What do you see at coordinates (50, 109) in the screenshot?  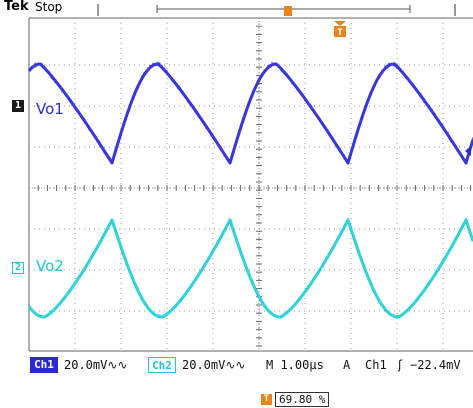 I see `ch1-label: Vo1` at bounding box center [50, 109].